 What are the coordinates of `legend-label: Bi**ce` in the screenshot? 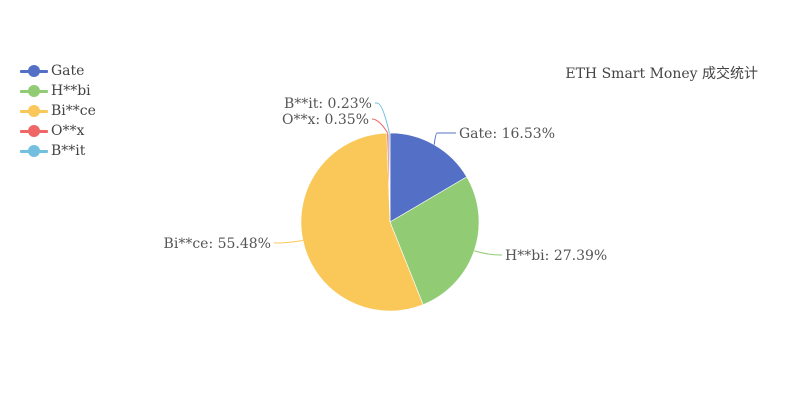 It's located at (73, 111).